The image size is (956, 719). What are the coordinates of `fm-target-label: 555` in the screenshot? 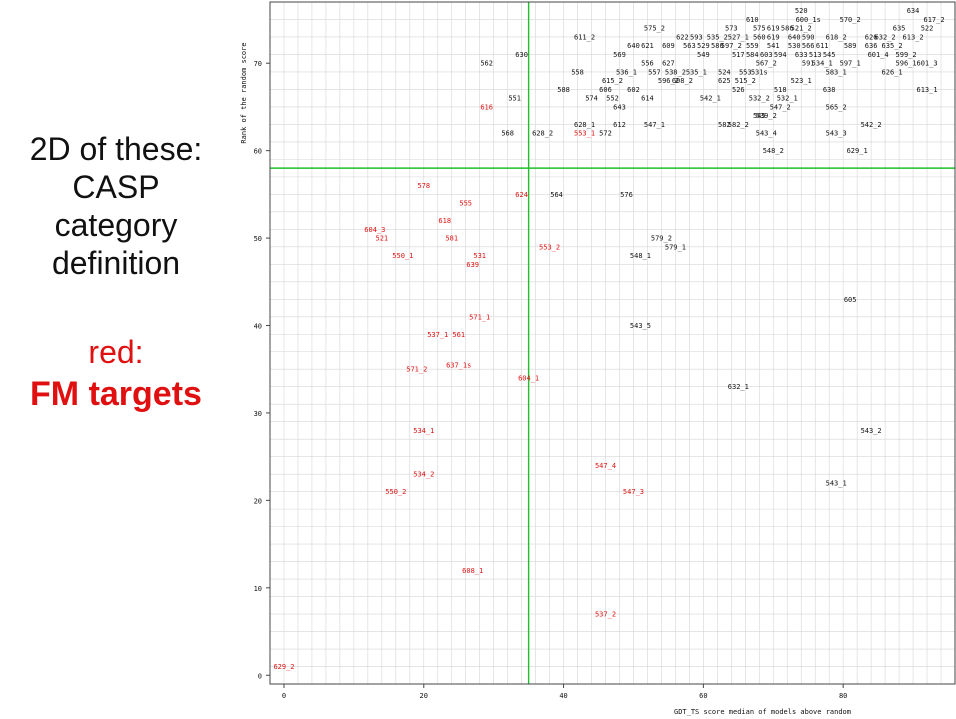 It's located at (465, 204).